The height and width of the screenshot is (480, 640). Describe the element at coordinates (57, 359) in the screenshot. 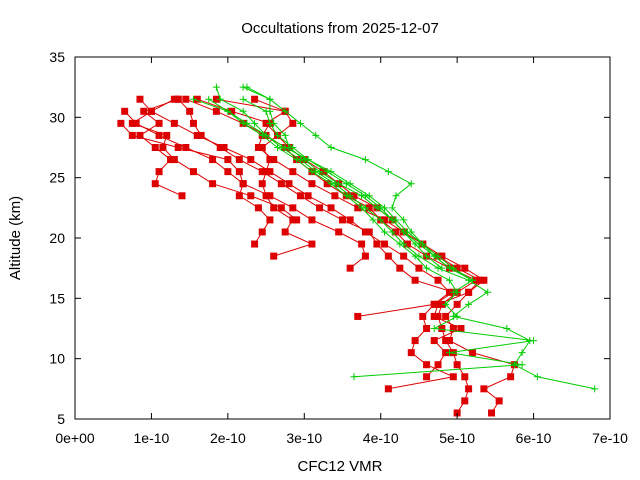

I see `y-tick-label: 10` at that location.